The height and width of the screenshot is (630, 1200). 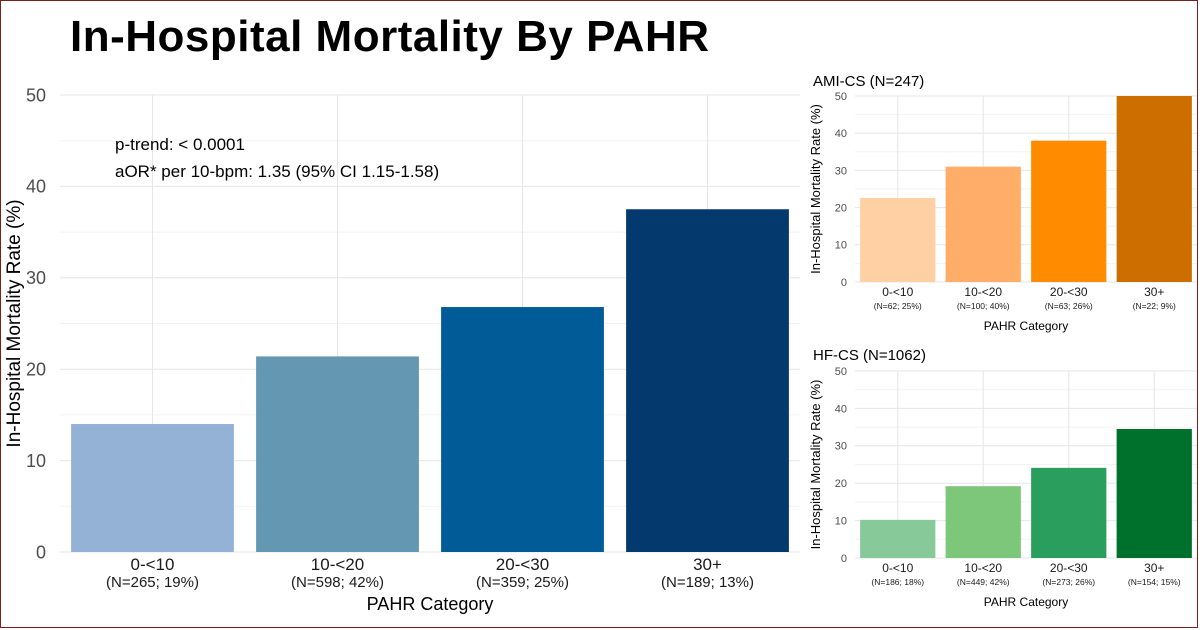 I want to click on x-tick-sublabel: (N=449; 42%), so click(x=983, y=582).